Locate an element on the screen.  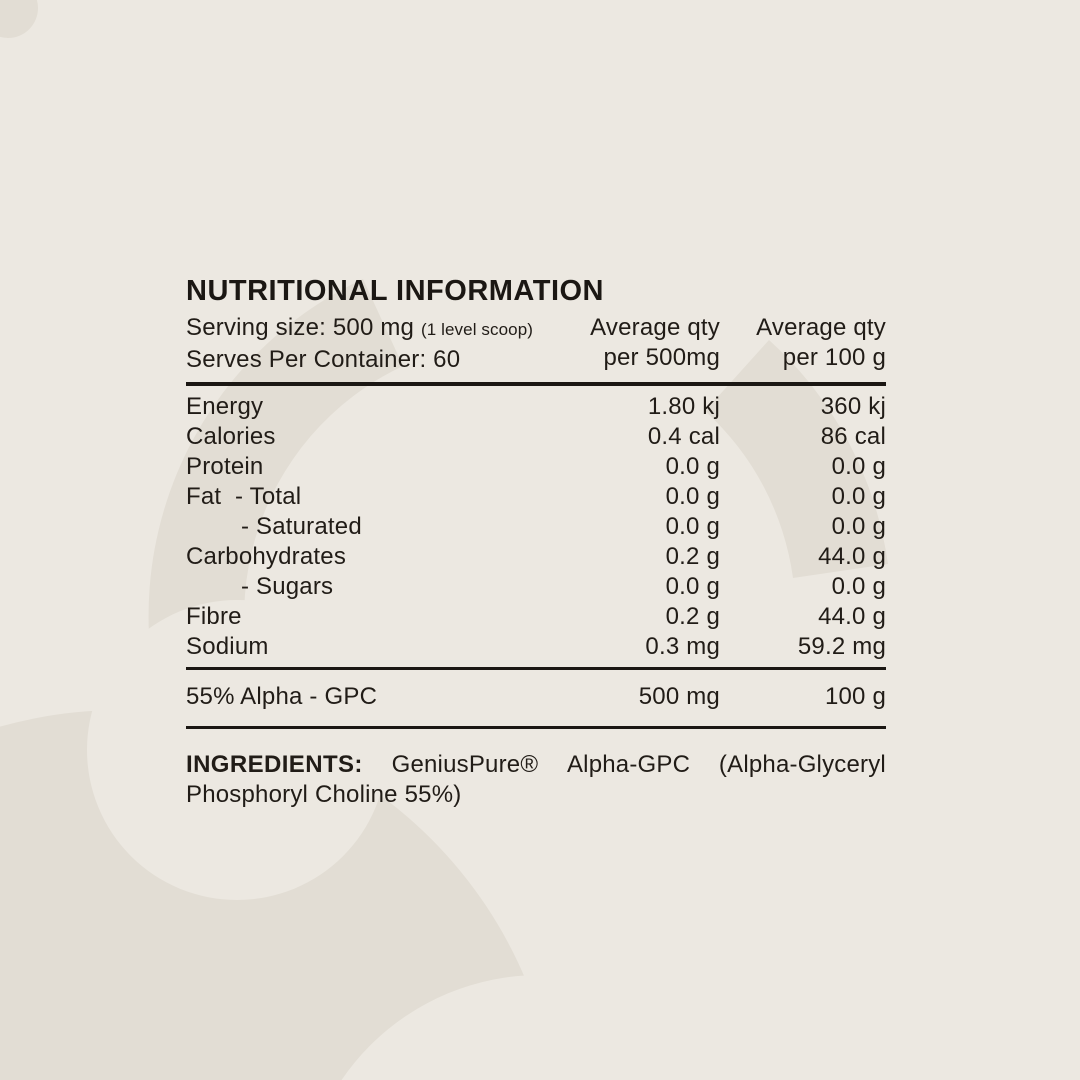
row-label: Sodium is located at coordinates (227, 646).